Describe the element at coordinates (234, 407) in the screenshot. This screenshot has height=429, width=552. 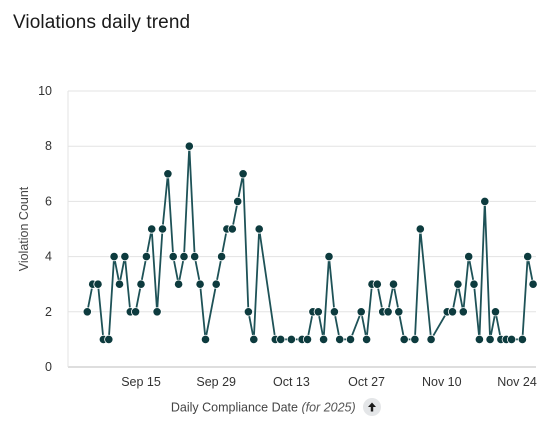
I see `x-axis-label: Daily Compliance Date` at that location.